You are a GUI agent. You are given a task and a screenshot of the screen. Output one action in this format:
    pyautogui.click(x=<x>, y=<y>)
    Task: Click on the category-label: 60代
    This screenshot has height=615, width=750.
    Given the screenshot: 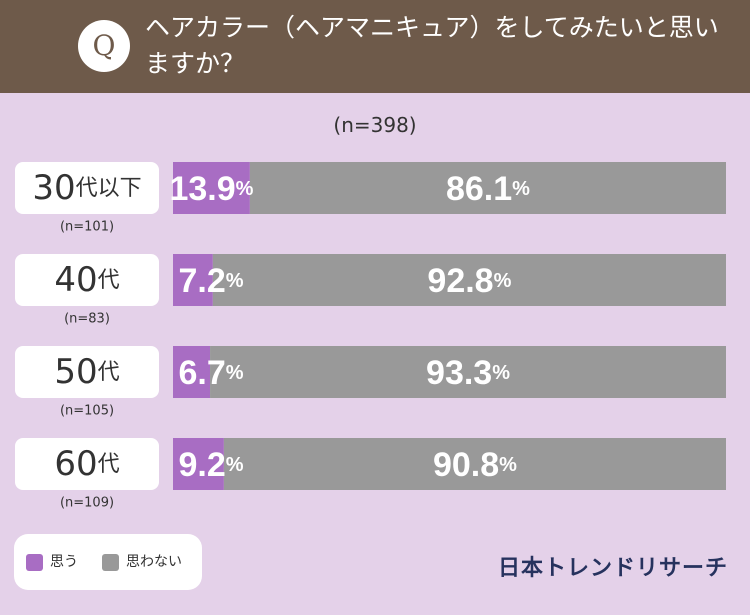 What is the action you would take?
    pyautogui.click(x=86, y=464)
    